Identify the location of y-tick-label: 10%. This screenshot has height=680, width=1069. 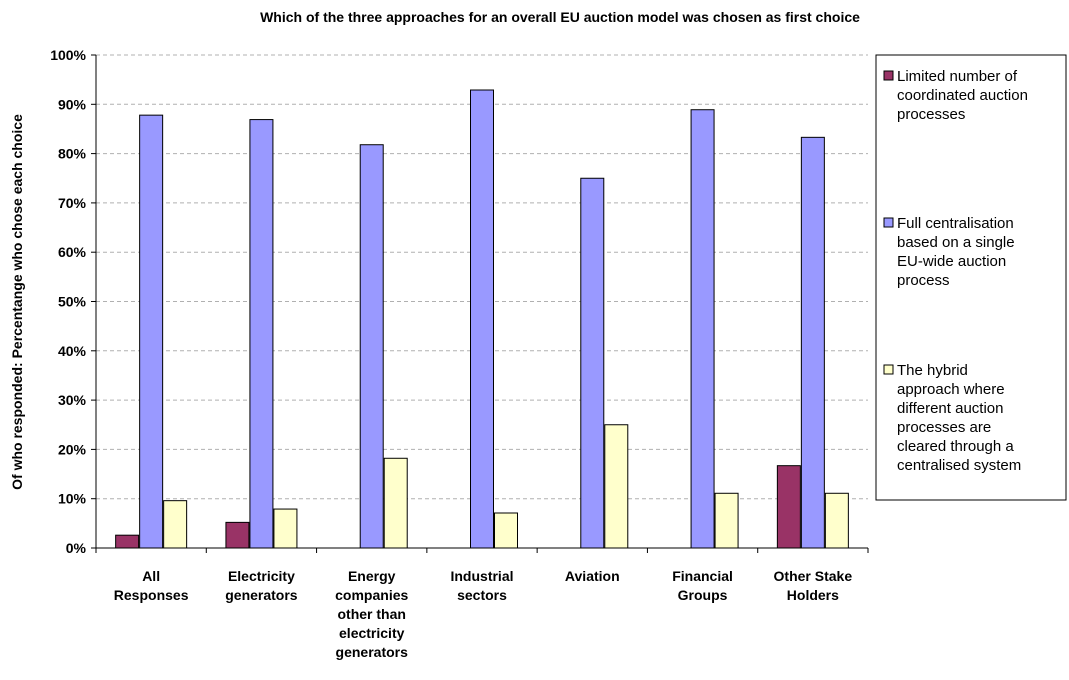
(72, 499).